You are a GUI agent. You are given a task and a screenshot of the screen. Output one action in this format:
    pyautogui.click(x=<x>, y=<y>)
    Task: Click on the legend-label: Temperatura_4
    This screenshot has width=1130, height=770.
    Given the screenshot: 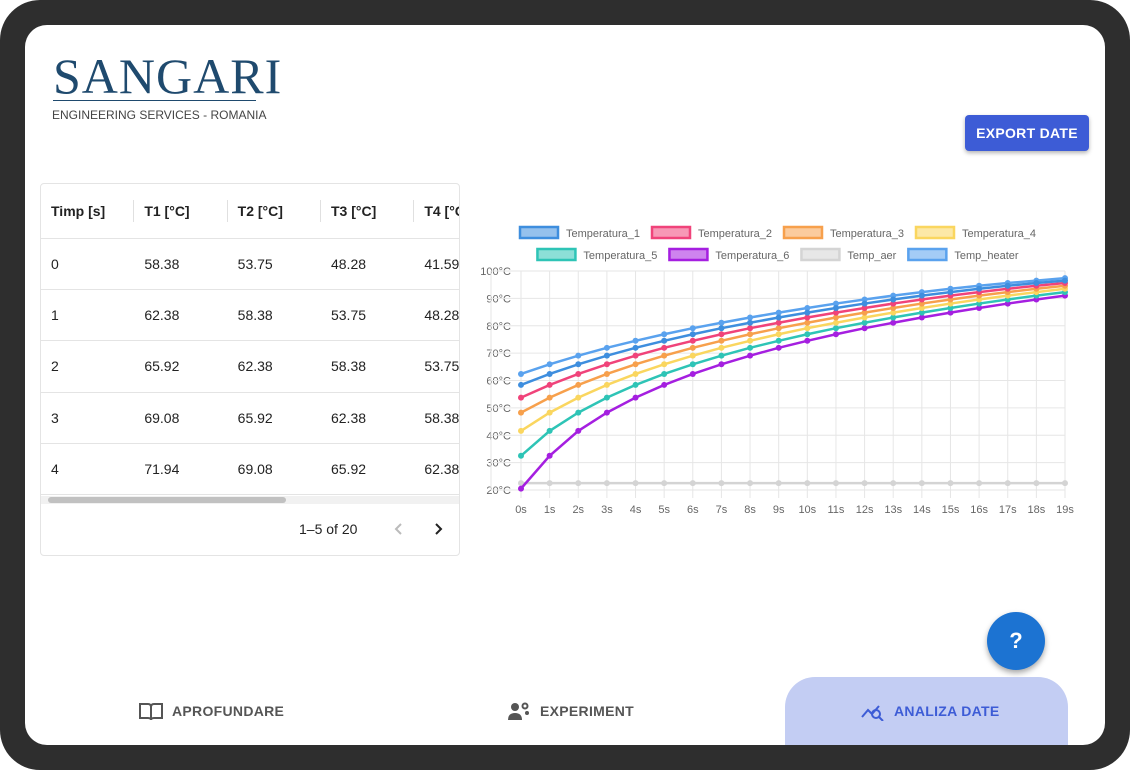 What is the action you would take?
    pyautogui.click(x=999, y=234)
    